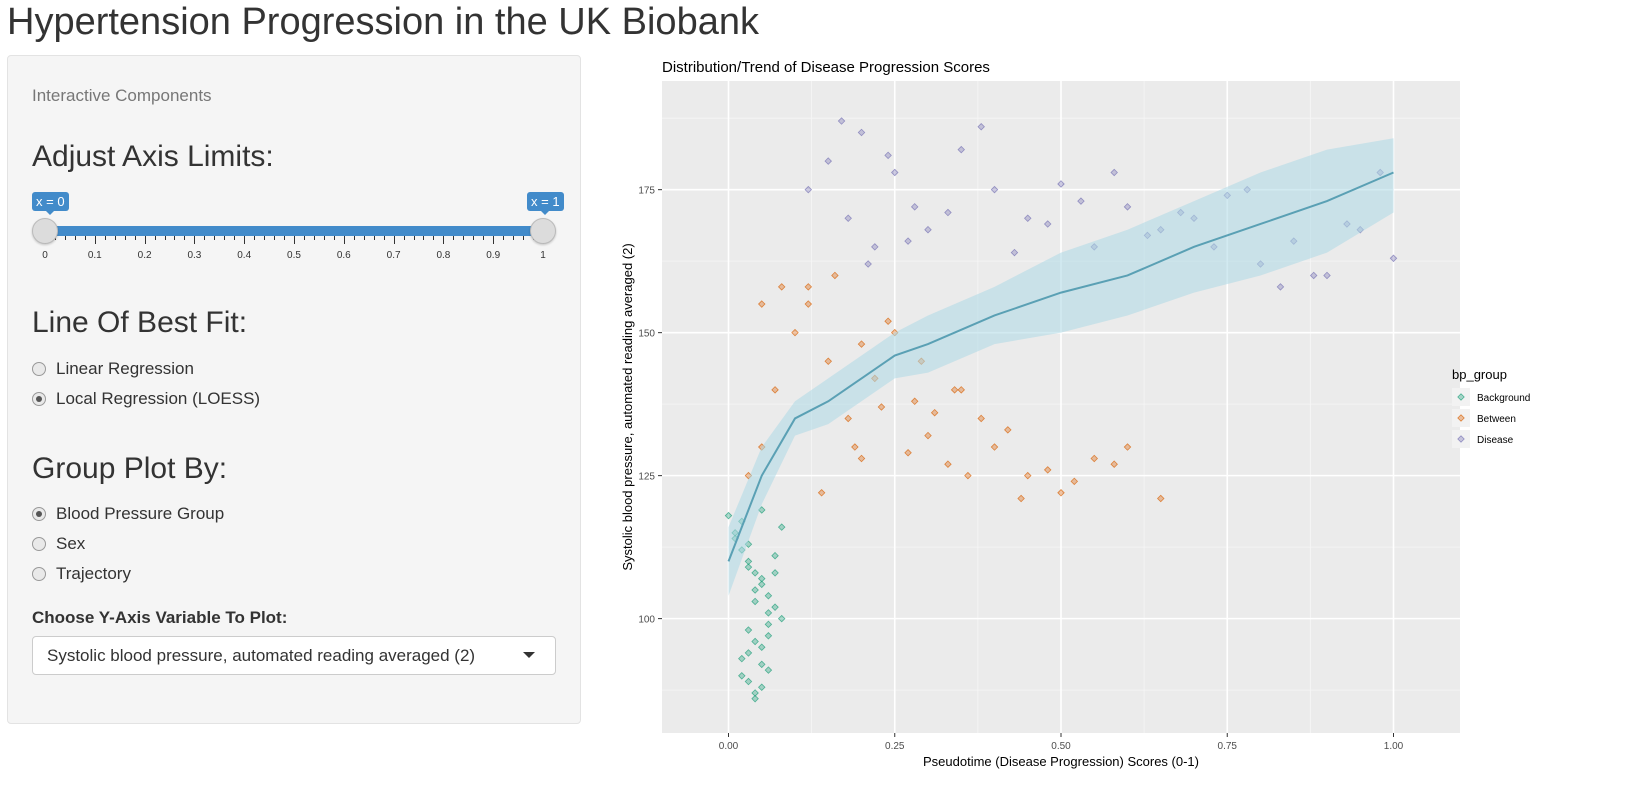  I want to click on x-tick-label: 0.25, so click(895, 746).